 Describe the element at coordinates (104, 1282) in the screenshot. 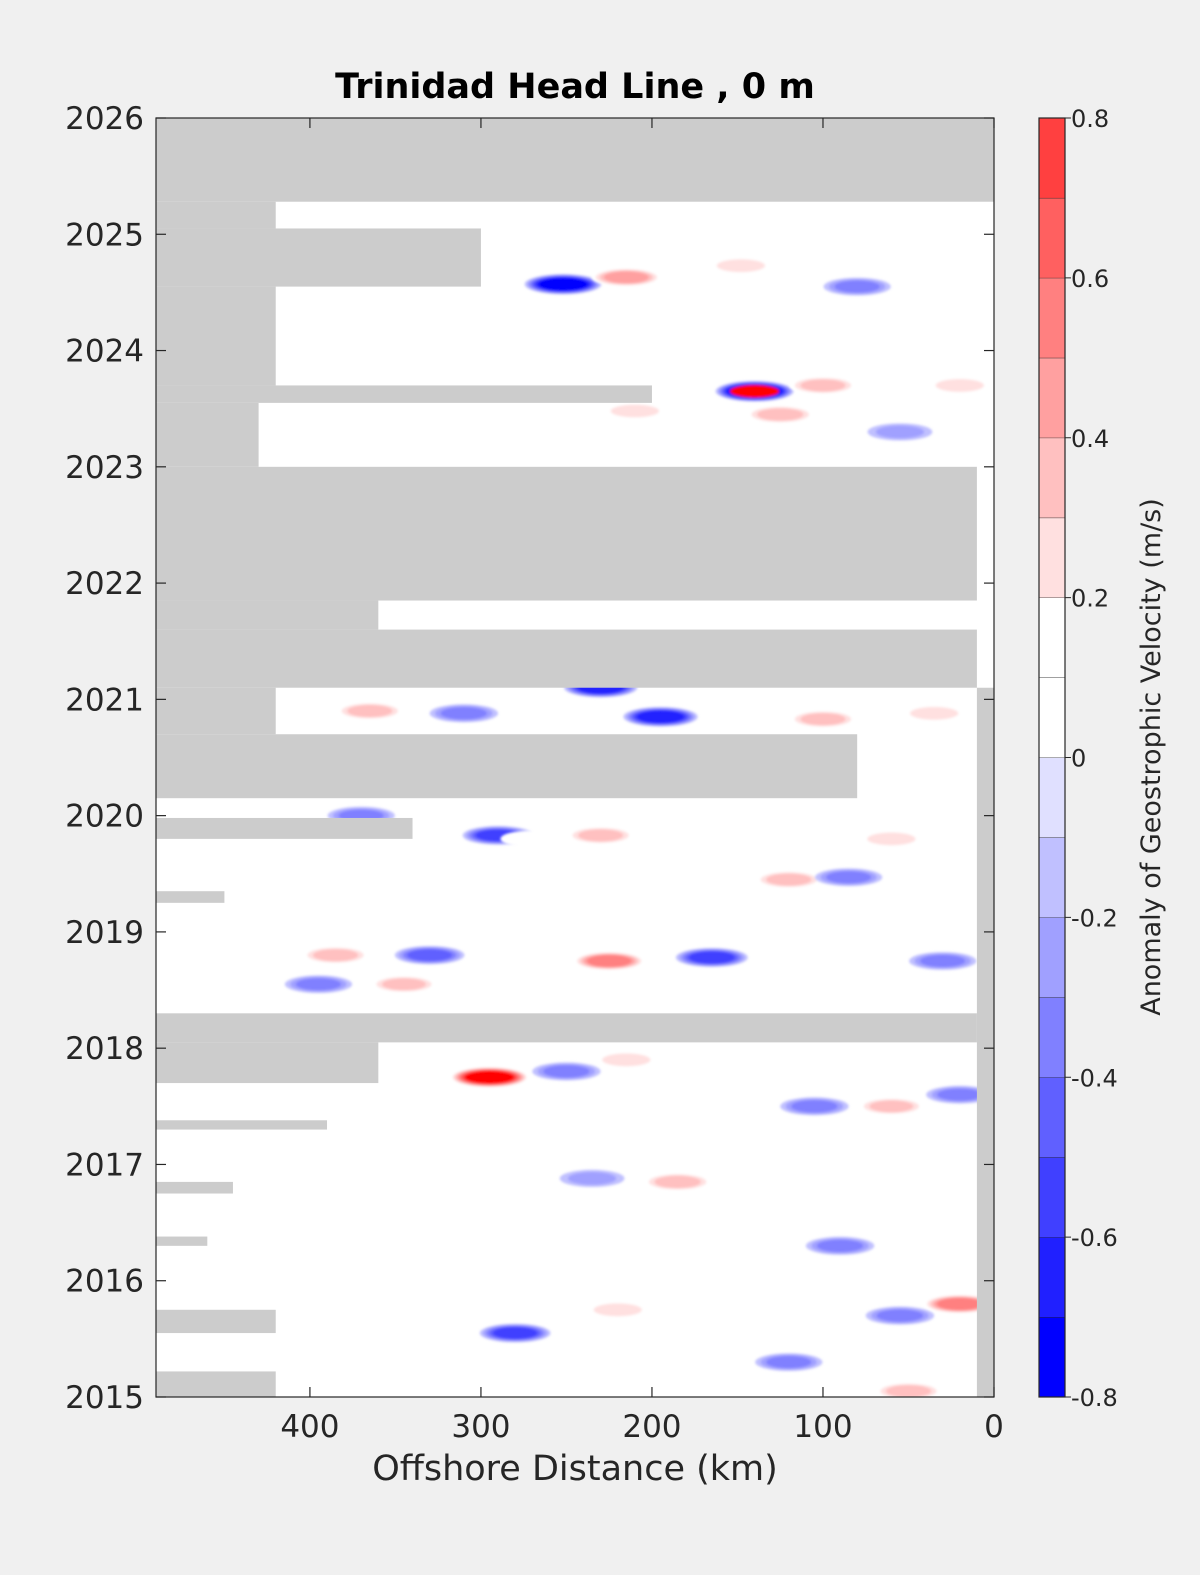

I see `y-tick-label: 2016` at that location.